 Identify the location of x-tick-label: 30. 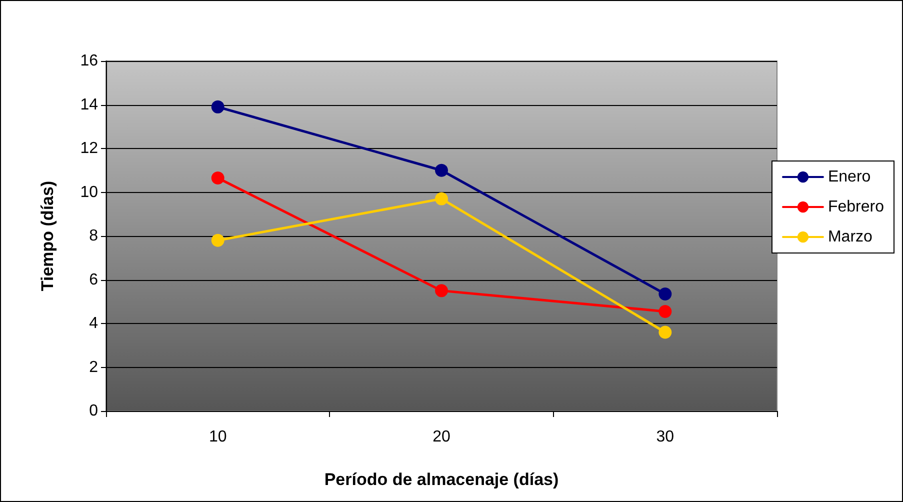
(665, 437).